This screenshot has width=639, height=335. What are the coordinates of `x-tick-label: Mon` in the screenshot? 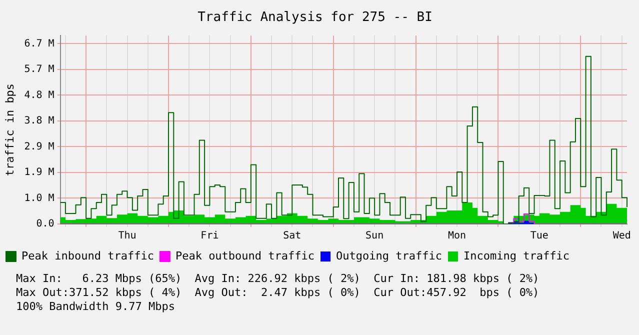 It's located at (457, 236).